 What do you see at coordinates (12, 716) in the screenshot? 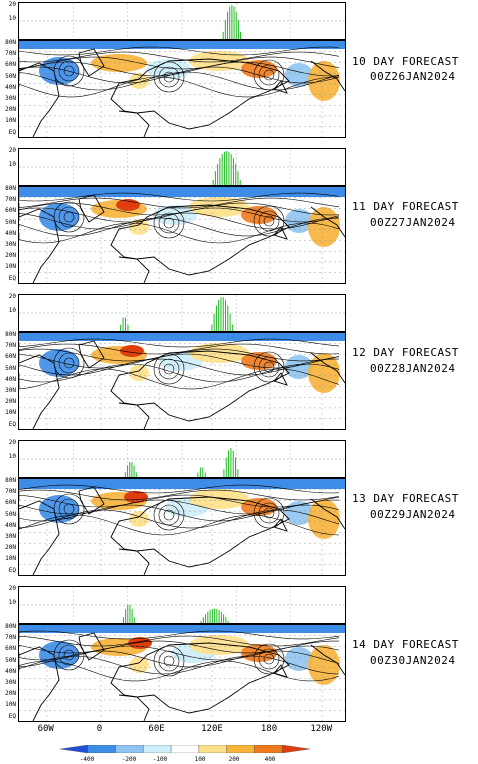
I see `lat-label: EQ` at bounding box center [12, 716].